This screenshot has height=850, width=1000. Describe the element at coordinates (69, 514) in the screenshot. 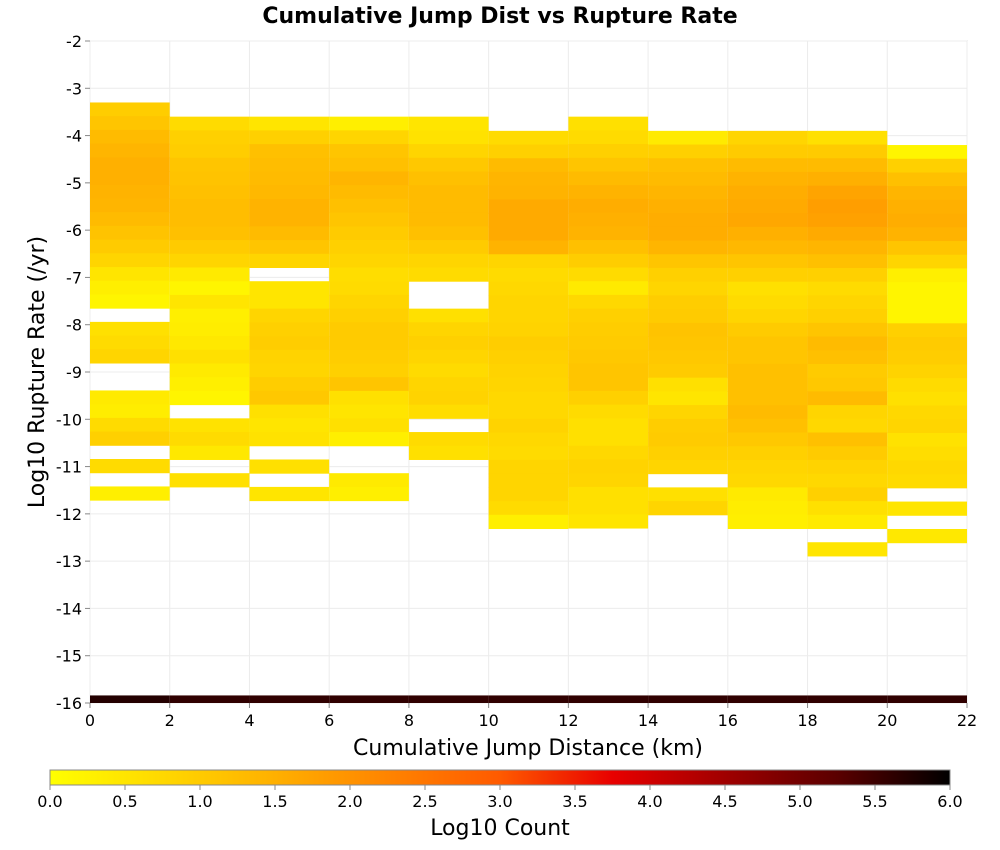

I see `y-tick-label: -12` at that location.